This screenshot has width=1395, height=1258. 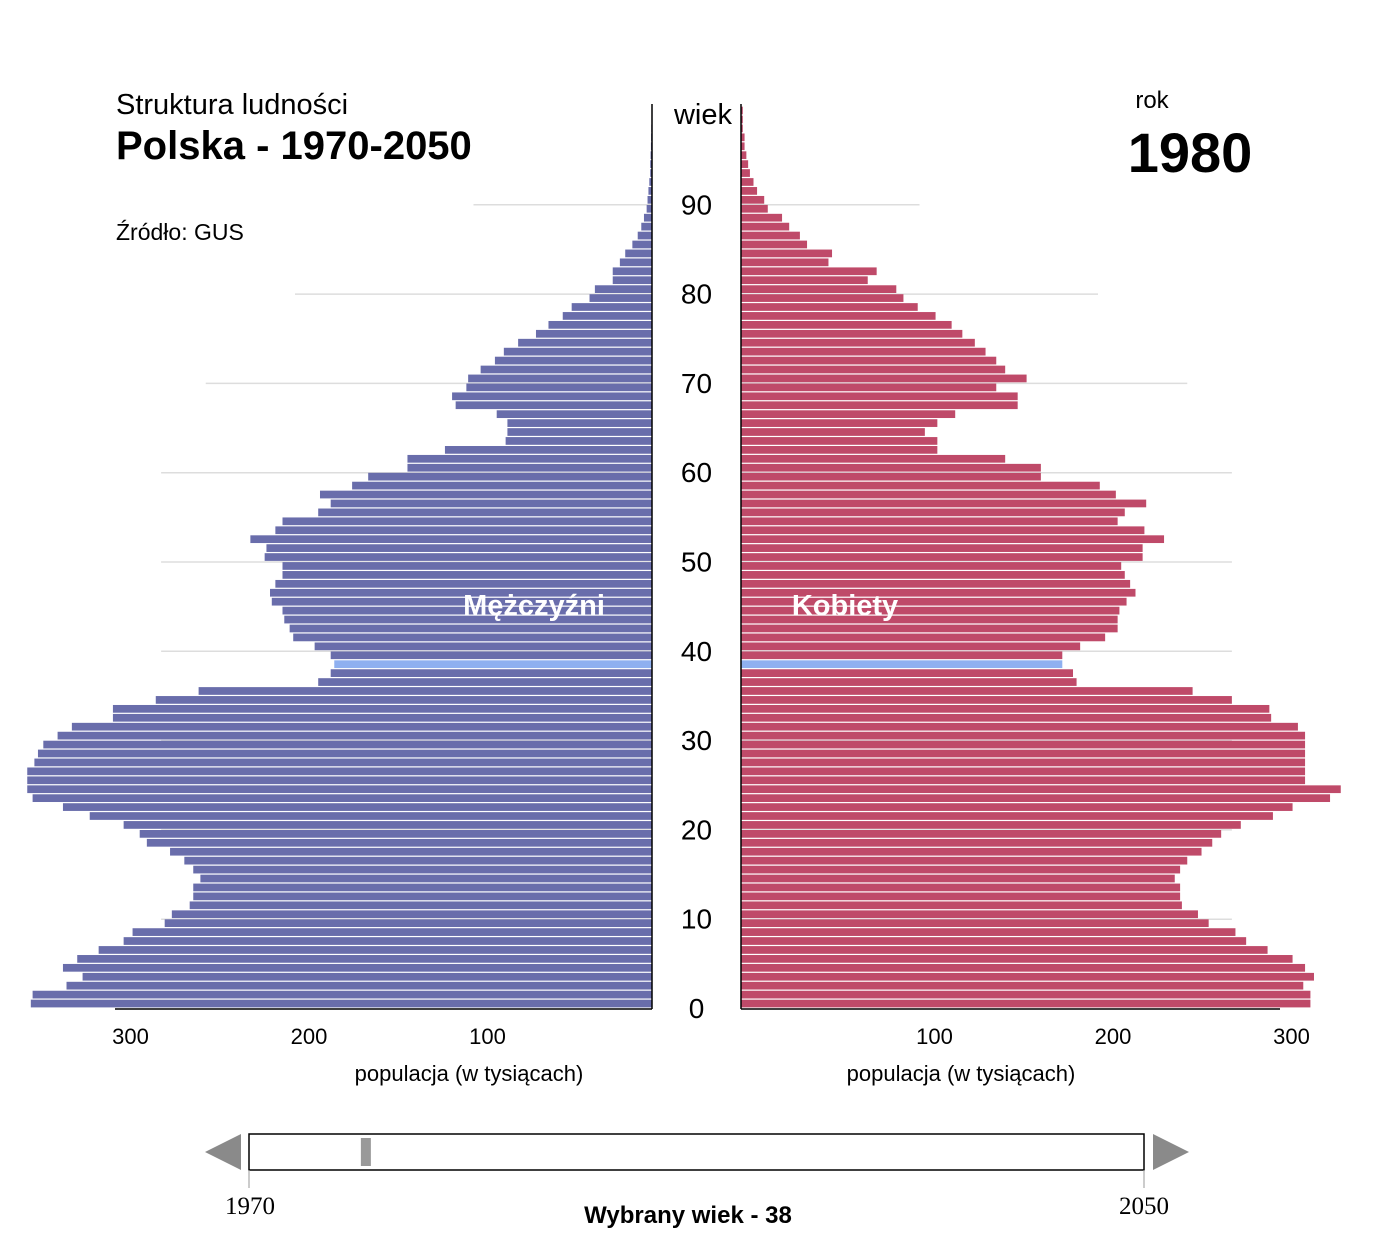 I want to click on year-slider-handle, so click(x=365, y=1152).